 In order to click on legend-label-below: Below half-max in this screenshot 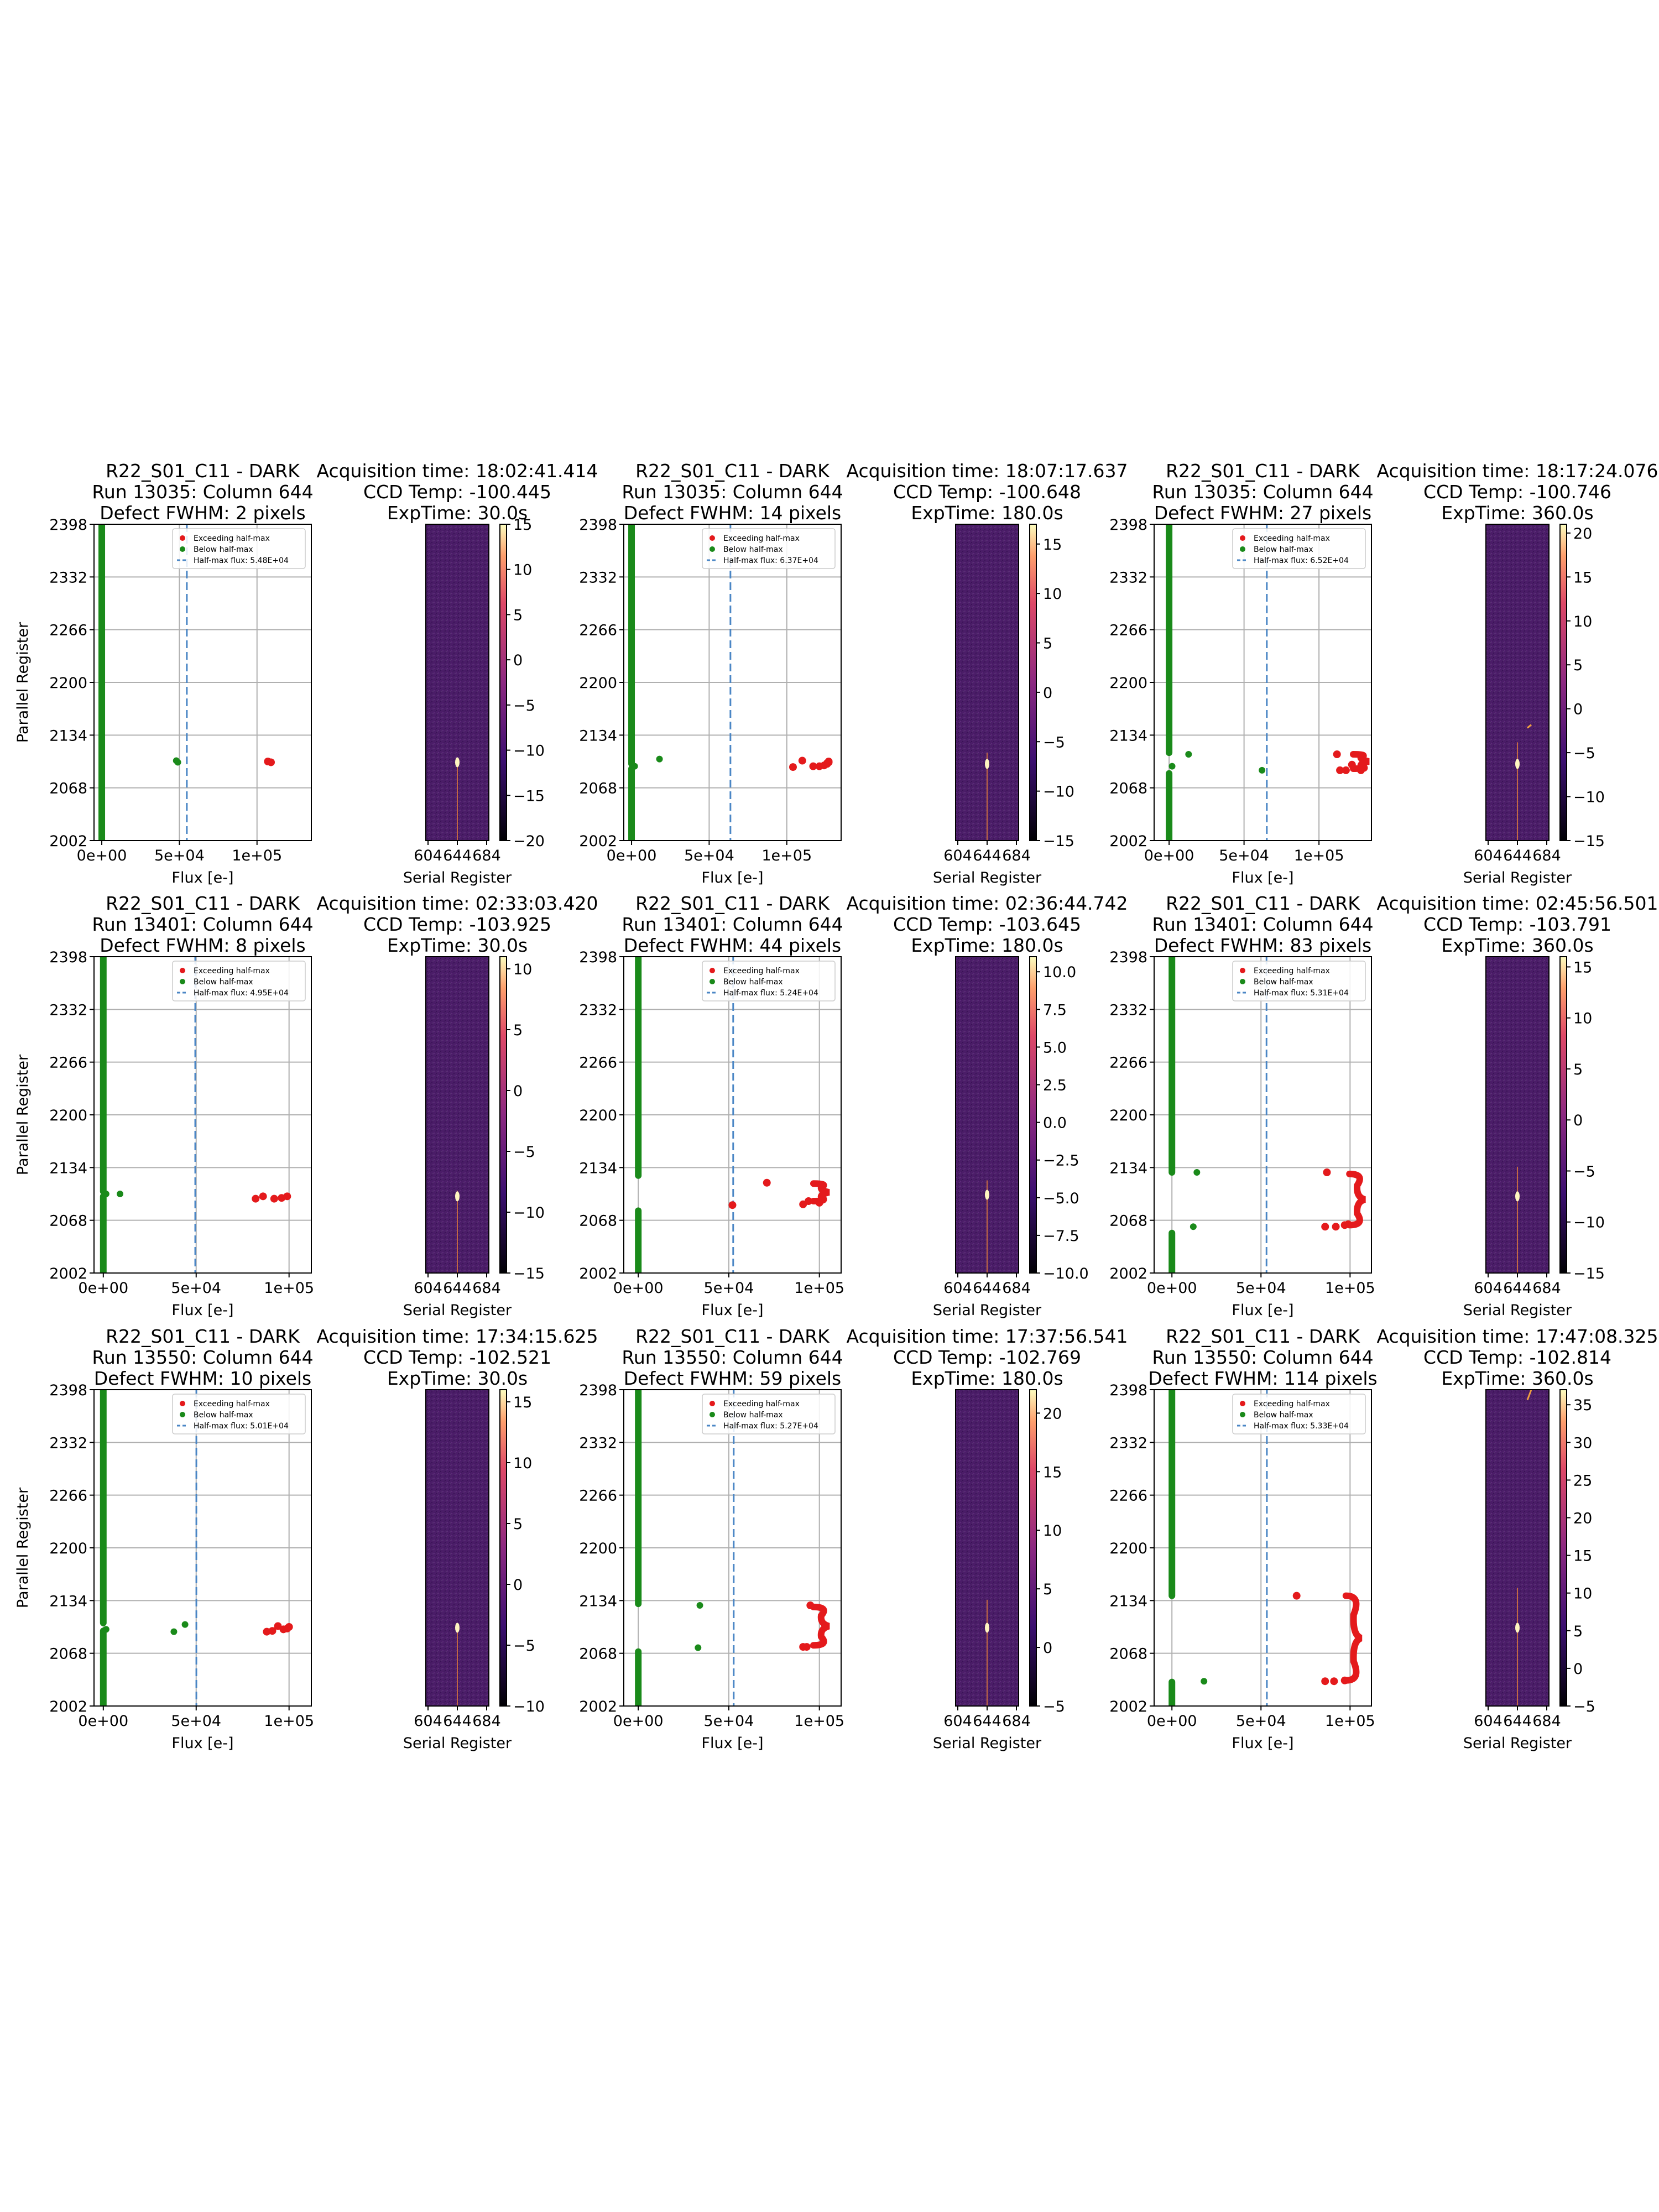, I will do `click(1284, 1416)`.